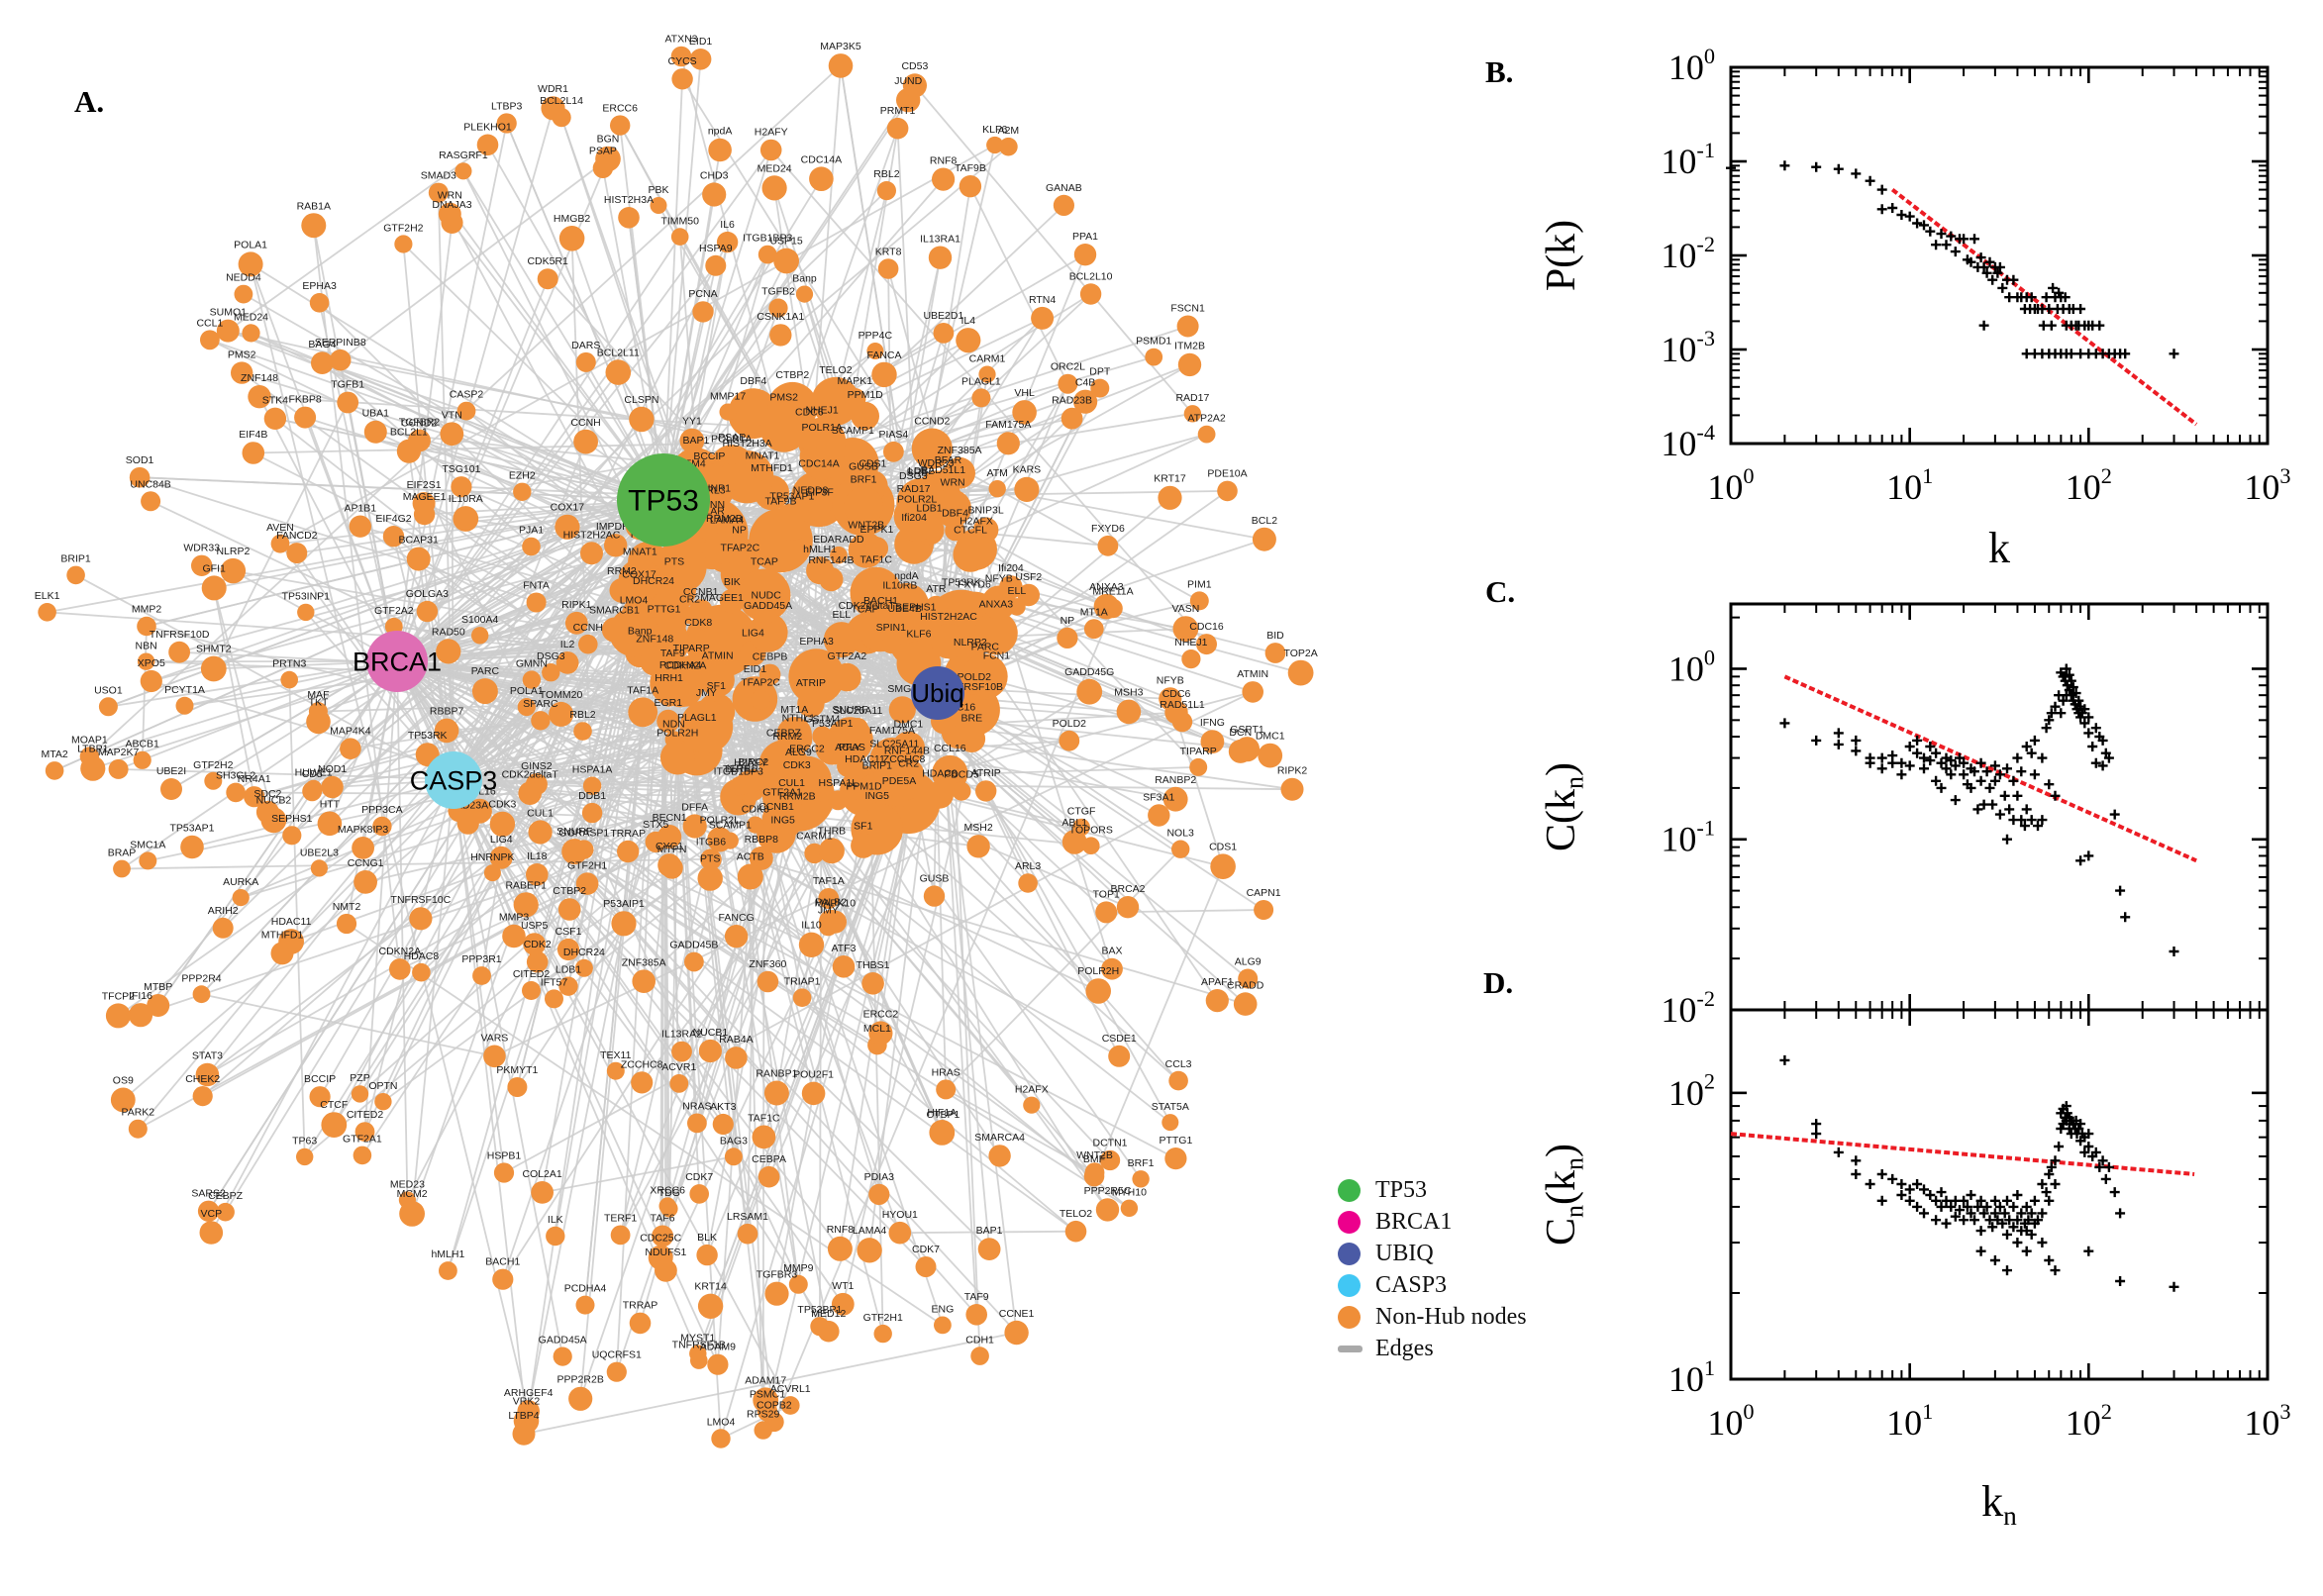 The height and width of the screenshot is (1596, 2323). Describe the element at coordinates (1432, 1269) in the screenshot. I see `network-legend: TP53 BRCA1 UBIQ CASP3 Non-Hub nodes Edges` at that location.